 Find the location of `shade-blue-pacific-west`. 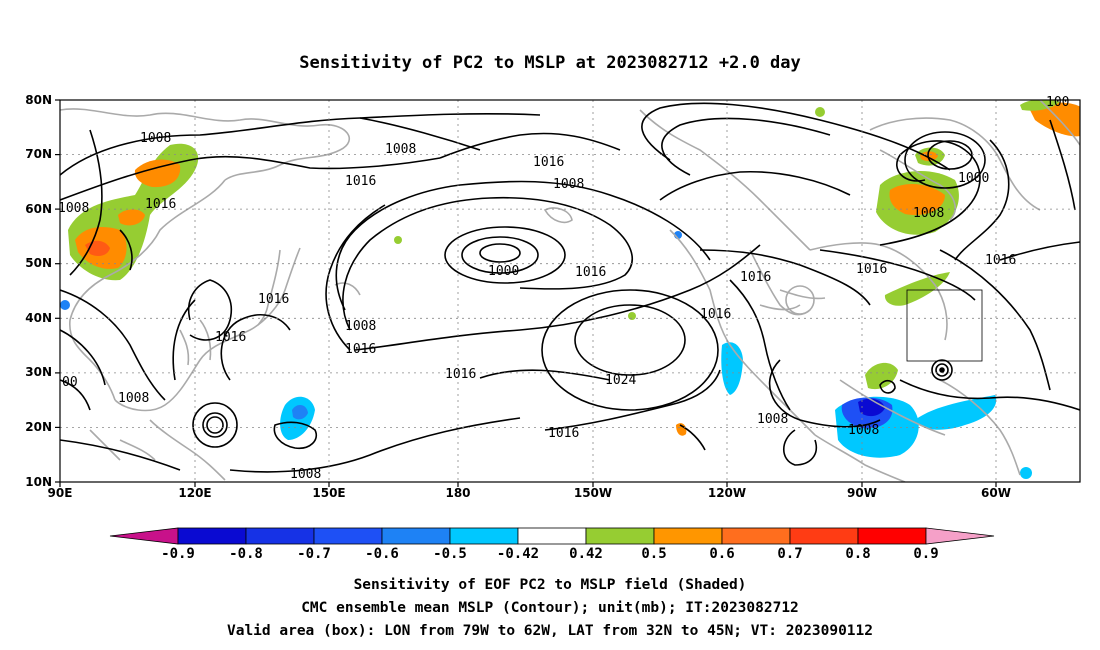

shade-blue-pacific-west is located at coordinates (300, 412).